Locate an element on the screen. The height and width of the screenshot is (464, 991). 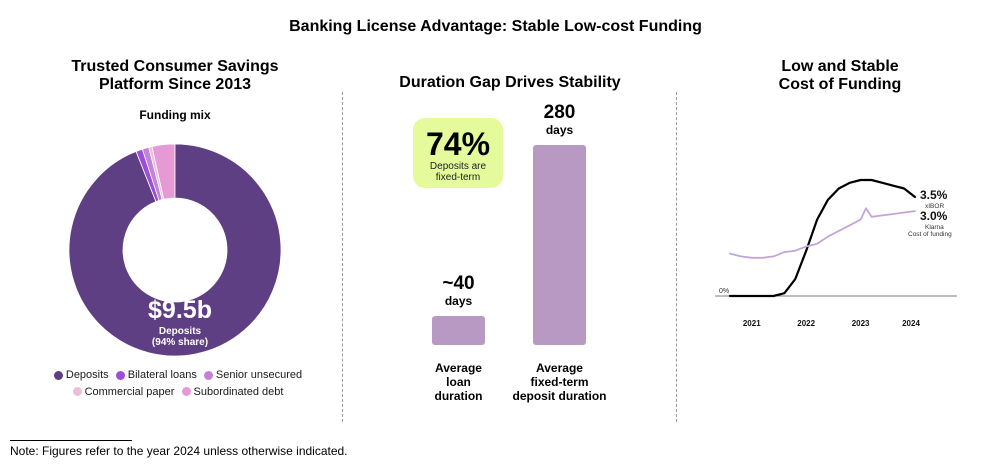
legend-item: Deposits is located at coordinates (81, 375).